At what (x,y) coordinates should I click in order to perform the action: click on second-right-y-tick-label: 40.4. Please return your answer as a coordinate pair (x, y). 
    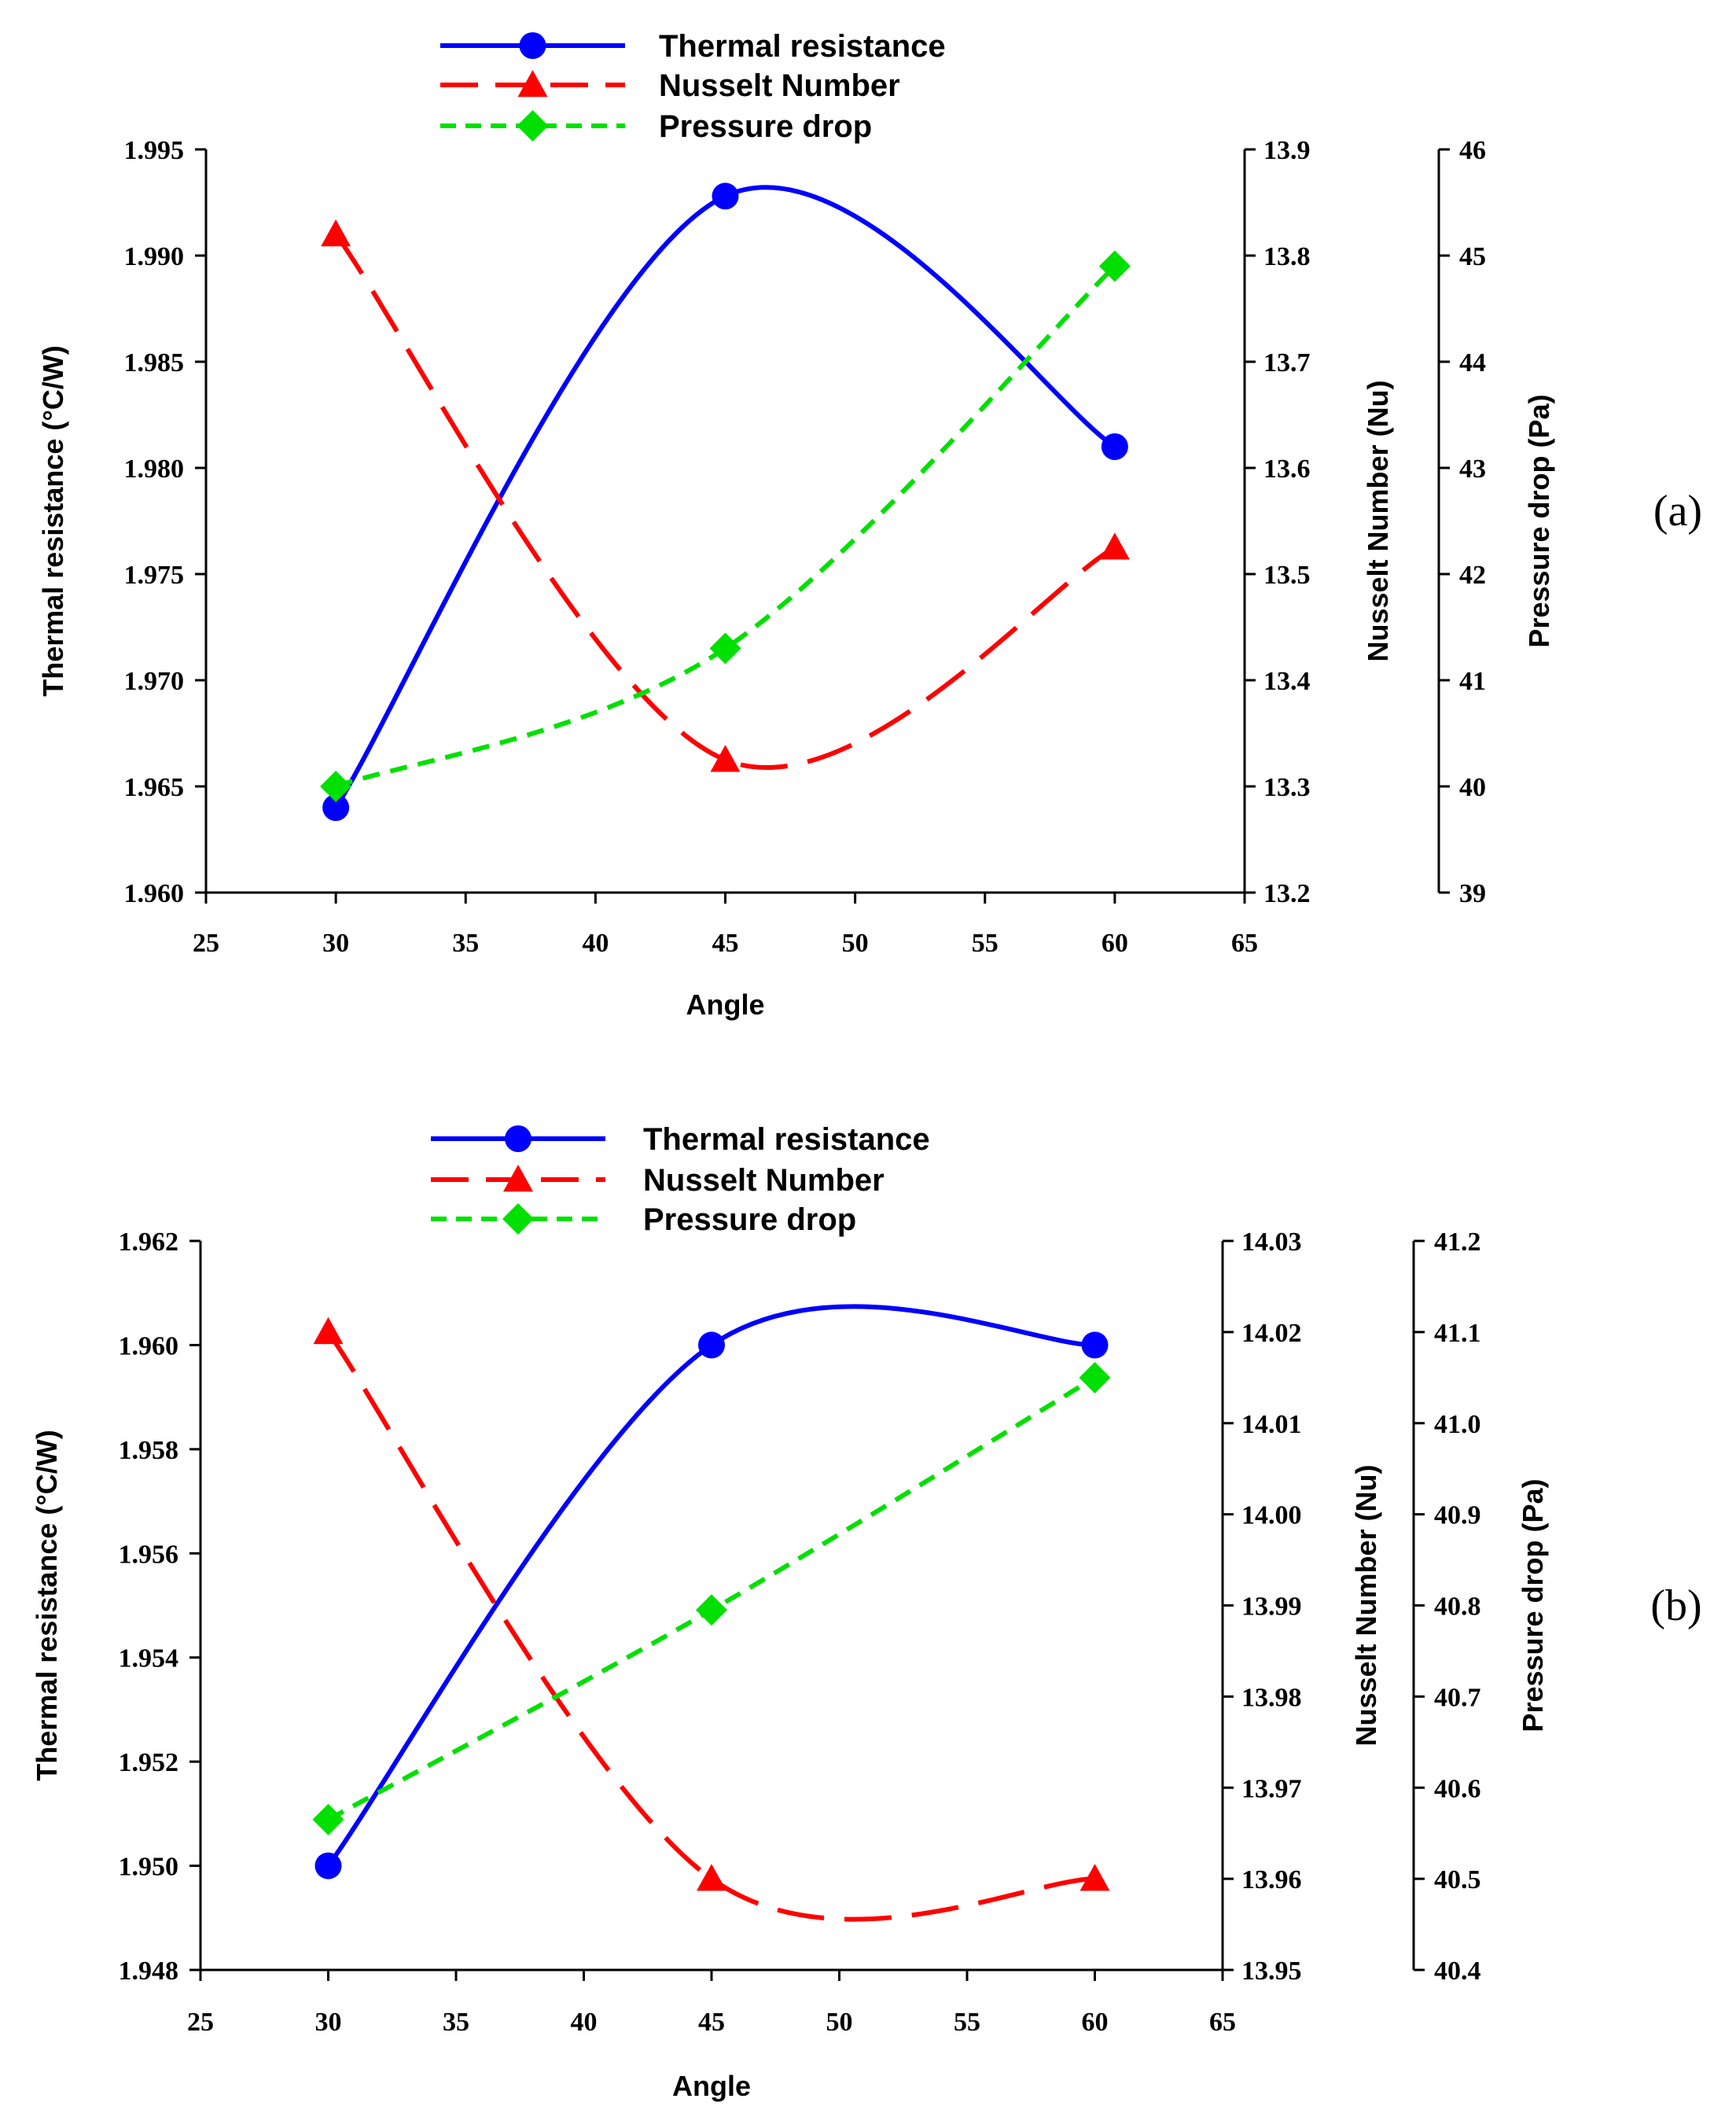
    Looking at the image, I should click on (1457, 1971).